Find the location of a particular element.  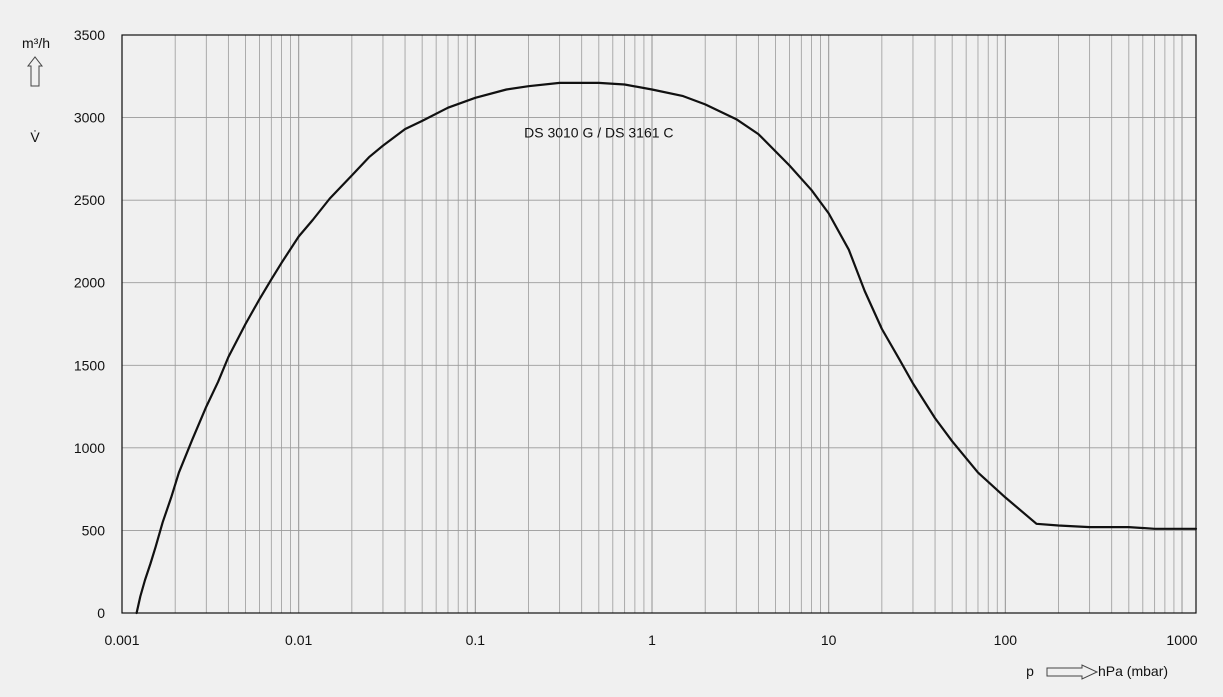

y-tick-label: 500 is located at coordinates (94, 530).